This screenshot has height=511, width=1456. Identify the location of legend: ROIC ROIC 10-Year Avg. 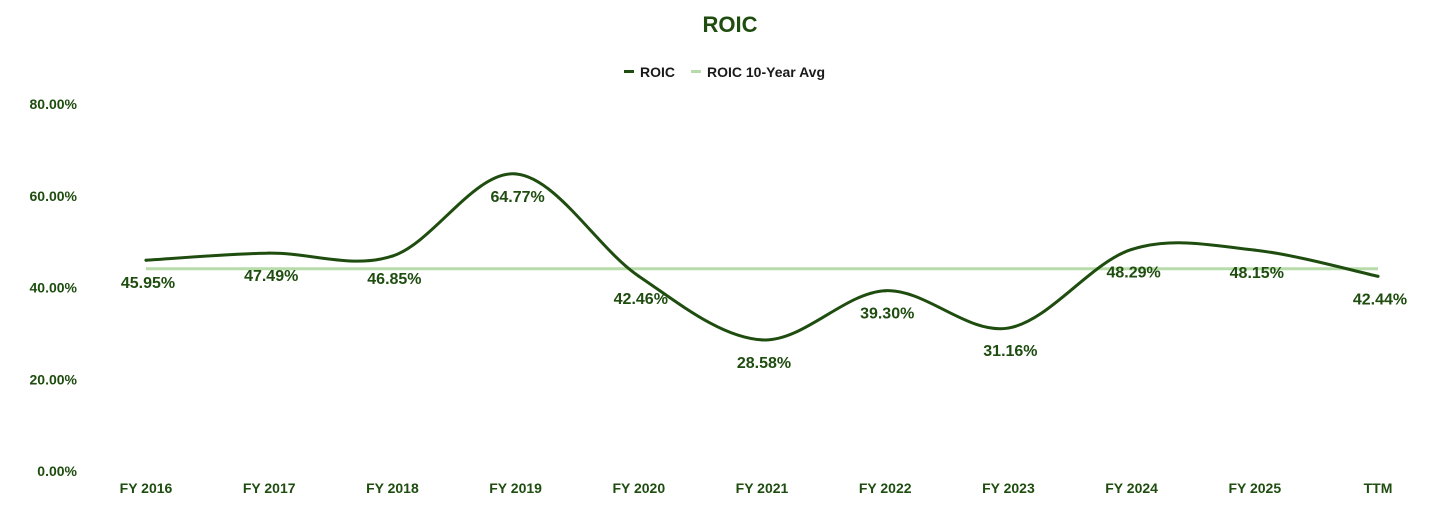
(724, 72).